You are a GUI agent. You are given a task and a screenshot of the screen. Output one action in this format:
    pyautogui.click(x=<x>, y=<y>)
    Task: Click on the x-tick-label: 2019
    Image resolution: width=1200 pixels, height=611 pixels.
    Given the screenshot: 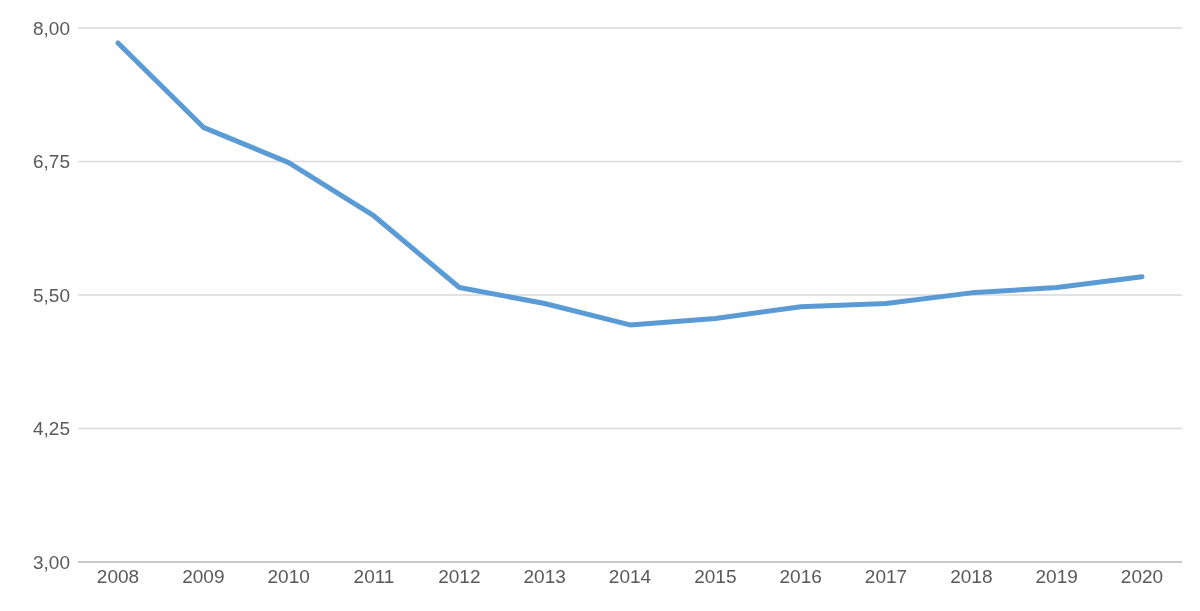 What is the action you would take?
    pyautogui.click(x=1056, y=577)
    